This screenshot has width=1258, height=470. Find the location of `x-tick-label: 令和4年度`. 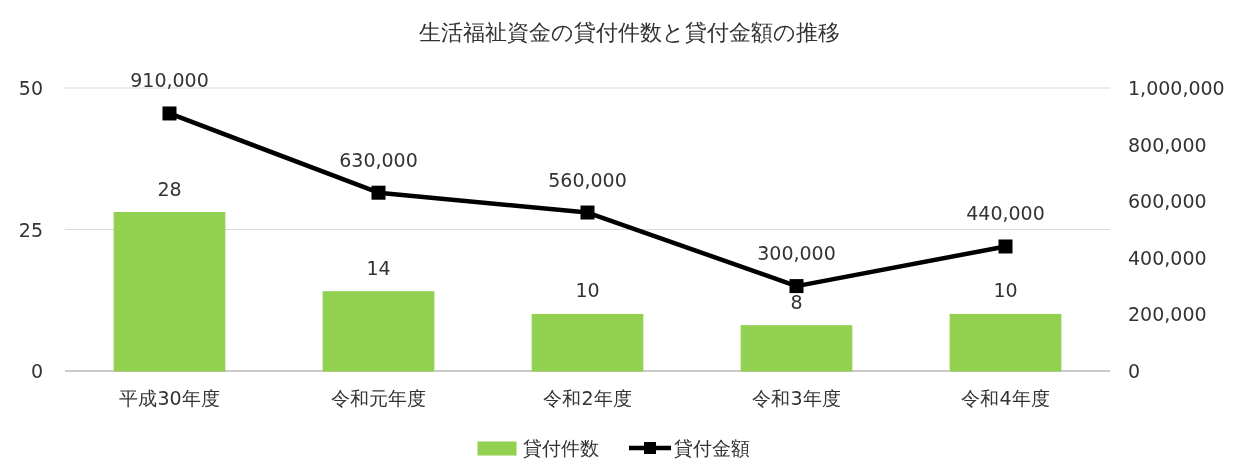

x-tick-label: 令和4年度 is located at coordinates (1005, 398).